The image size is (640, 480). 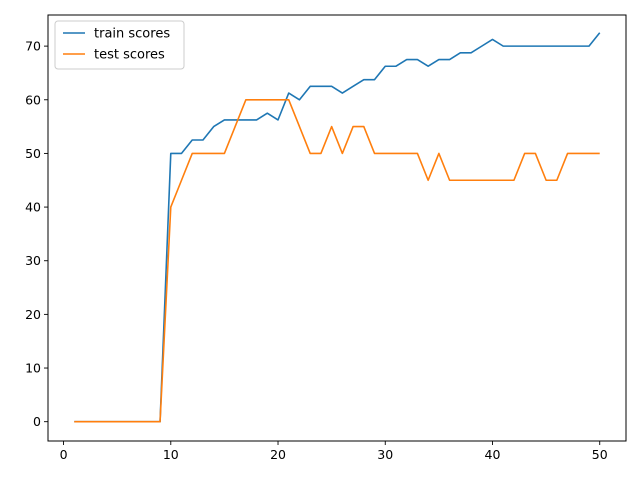 I want to click on x-tick-label: 0, so click(x=64, y=454).